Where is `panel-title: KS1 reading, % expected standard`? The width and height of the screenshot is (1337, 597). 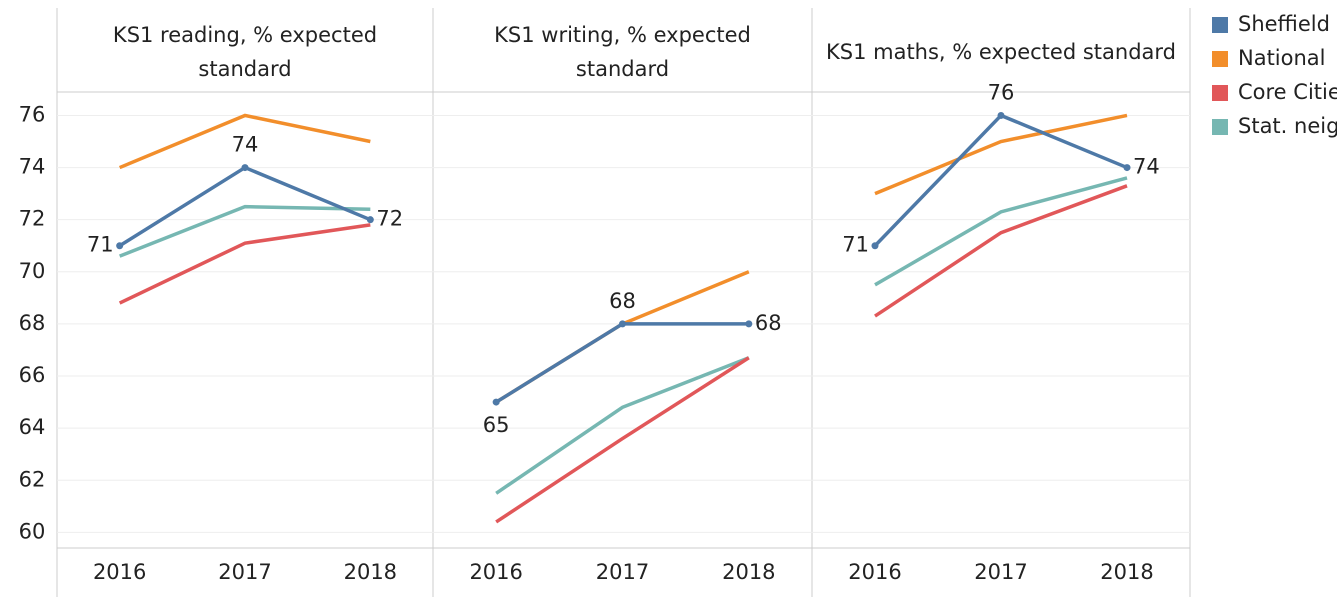
panel-title: KS1 reading, % expected standard is located at coordinates (245, 52).